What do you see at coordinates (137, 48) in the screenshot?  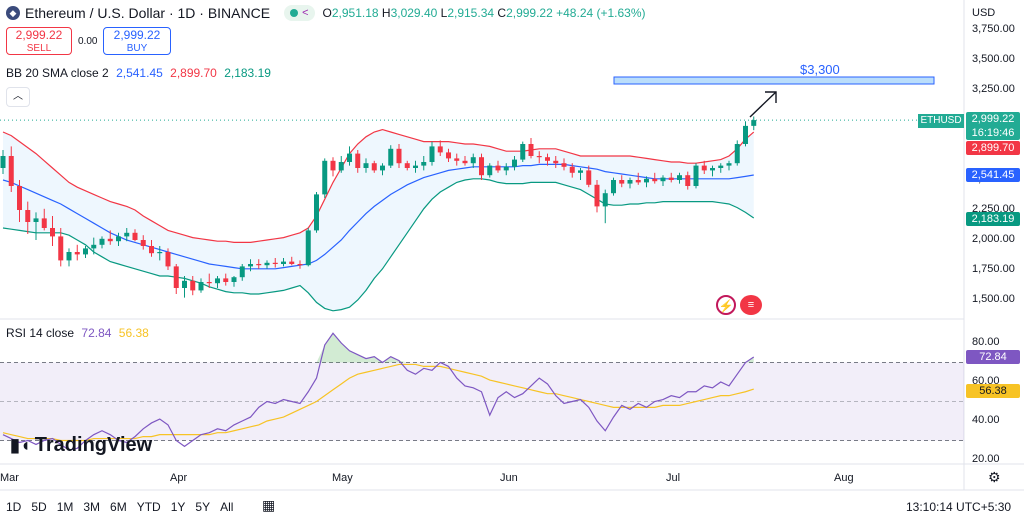 I see `buy-label: BUY` at bounding box center [137, 48].